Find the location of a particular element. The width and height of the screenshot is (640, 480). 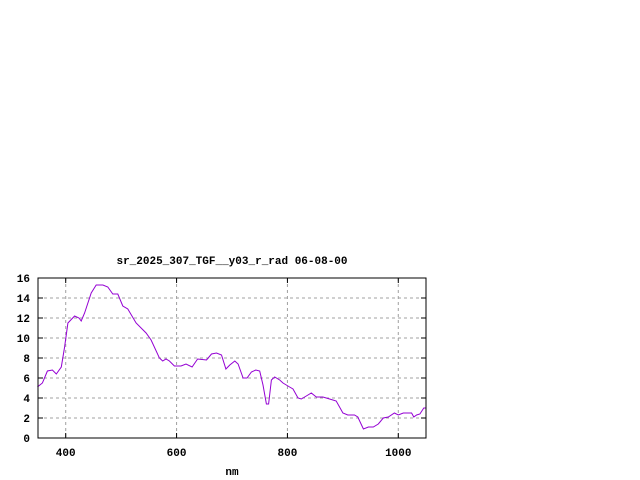

y-tick-label: 8 is located at coordinates (26, 360).